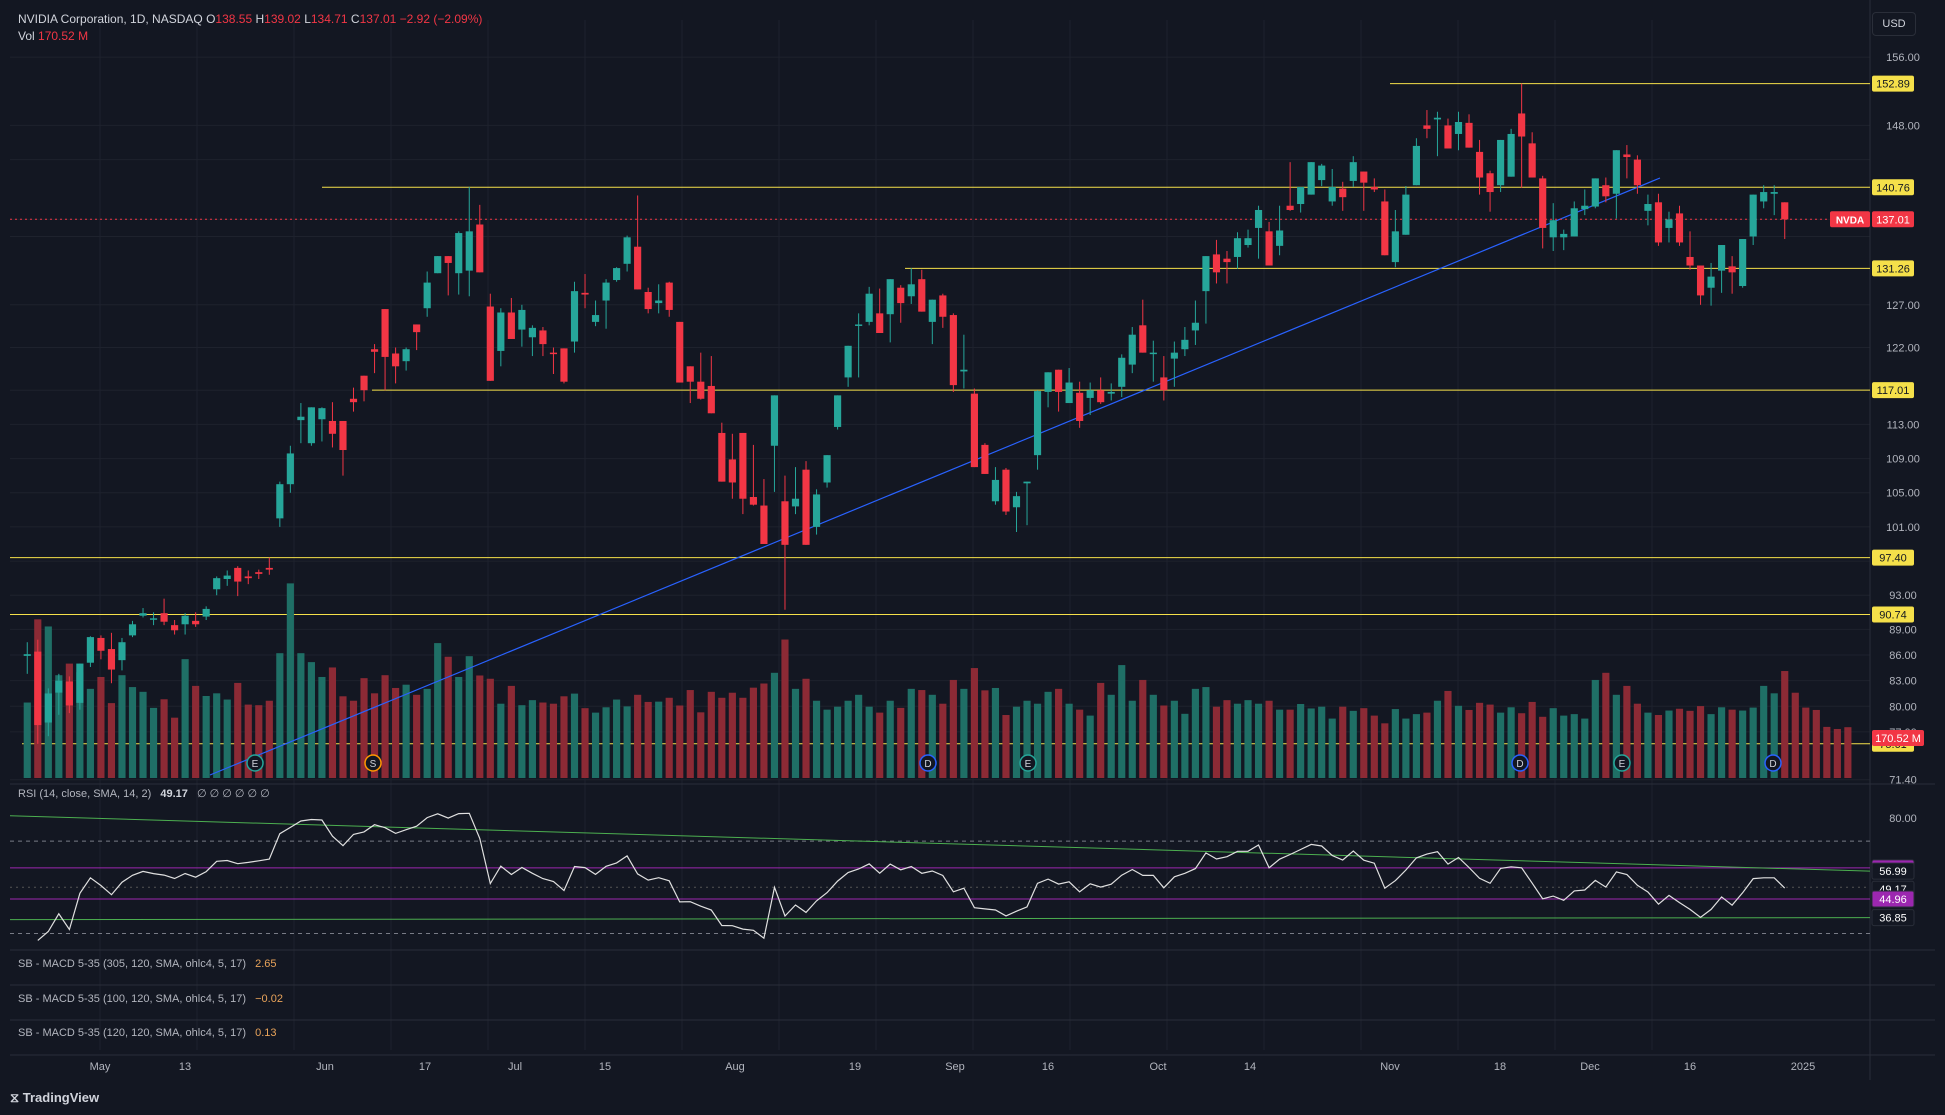 The width and height of the screenshot is (1945, 1115). I want to click on rsi-value-badge-bg, so click(1893, 899).